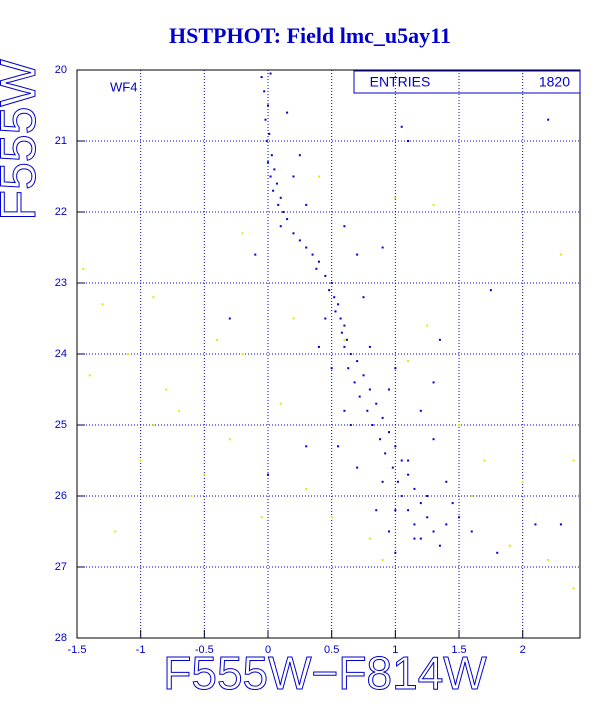  I want to click on y-tick-label: 28, so click(61, 638).